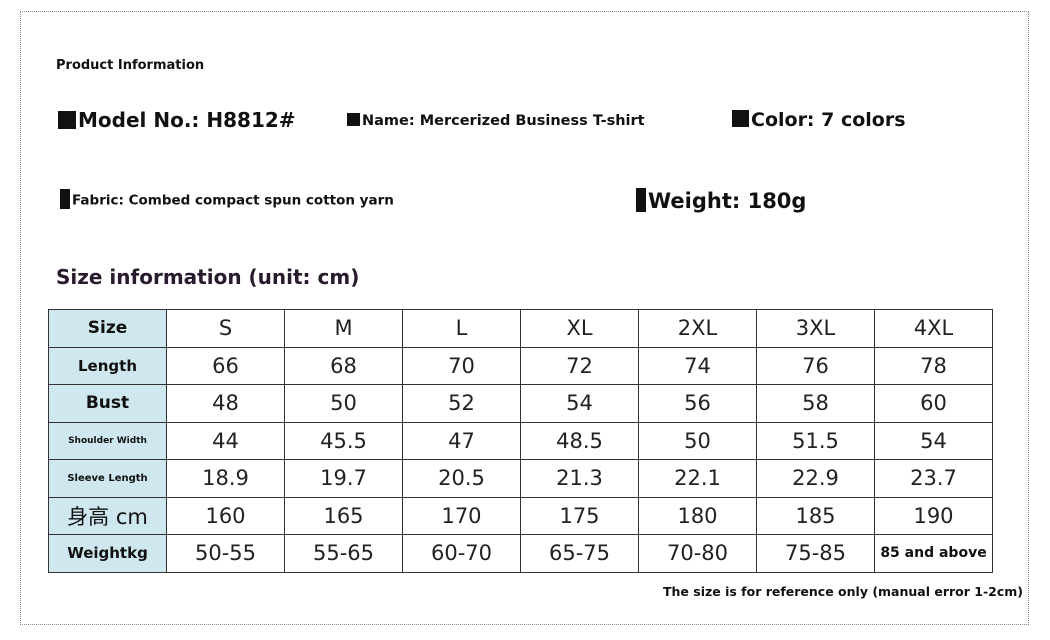  What do you see at coordinates (107, 403) in the screenshot?
I see `row-label: Bust` at bounding box center [107, 403].